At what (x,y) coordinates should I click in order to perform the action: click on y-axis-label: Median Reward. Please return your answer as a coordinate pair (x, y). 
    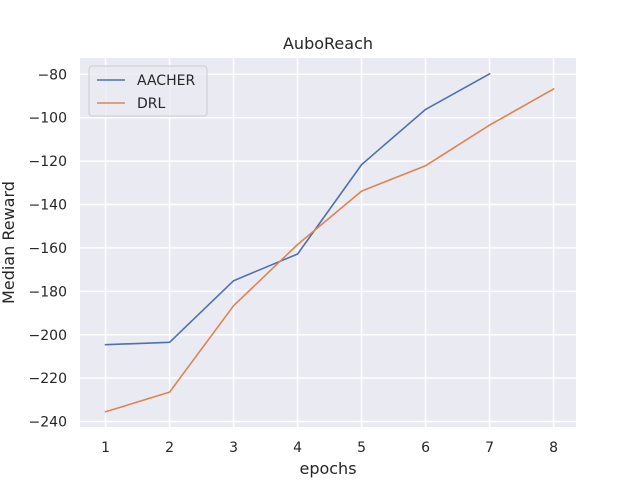
    Looking at the image, I should click on (9, 242).